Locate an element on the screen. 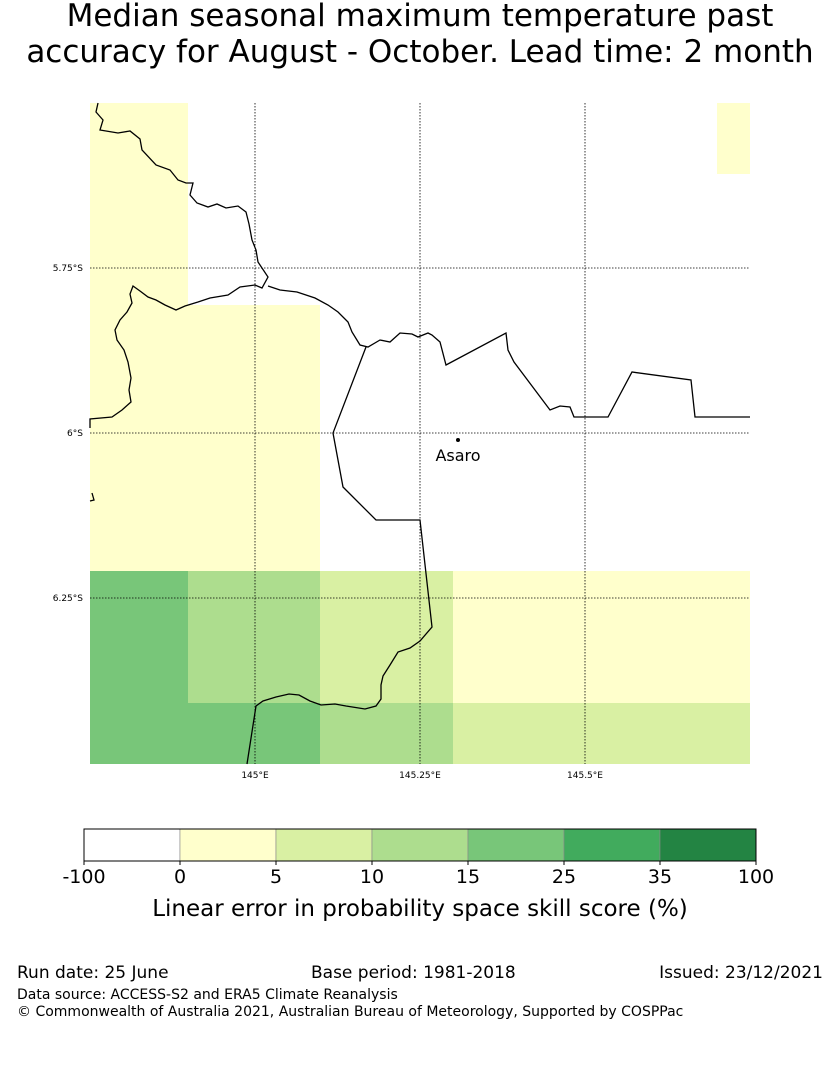 This screenshot has height=1065, width=840. lat-label-6-25: 6.25°S is located at coordinates (68, 599).